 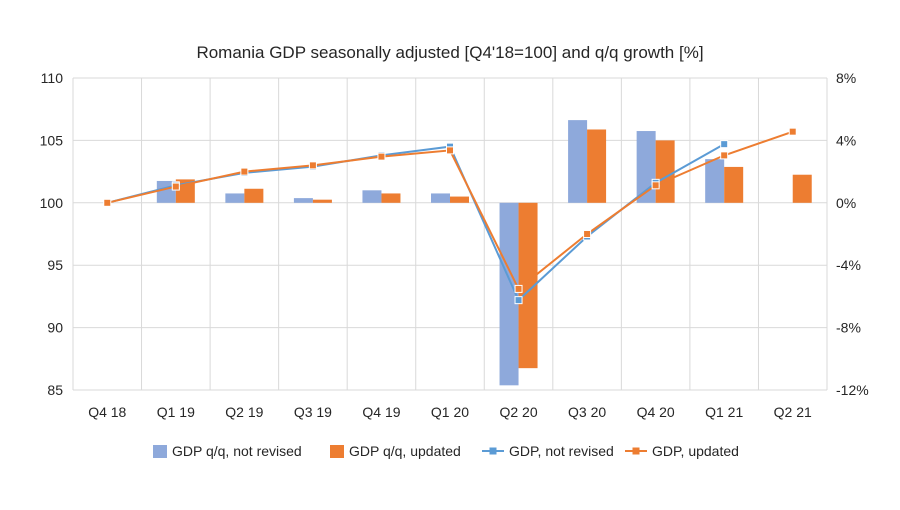 What do you see at coordinates (176, 412) in the screenshot?
I see `x-tick-label: Q1 19` at bounding box center [176, 412].